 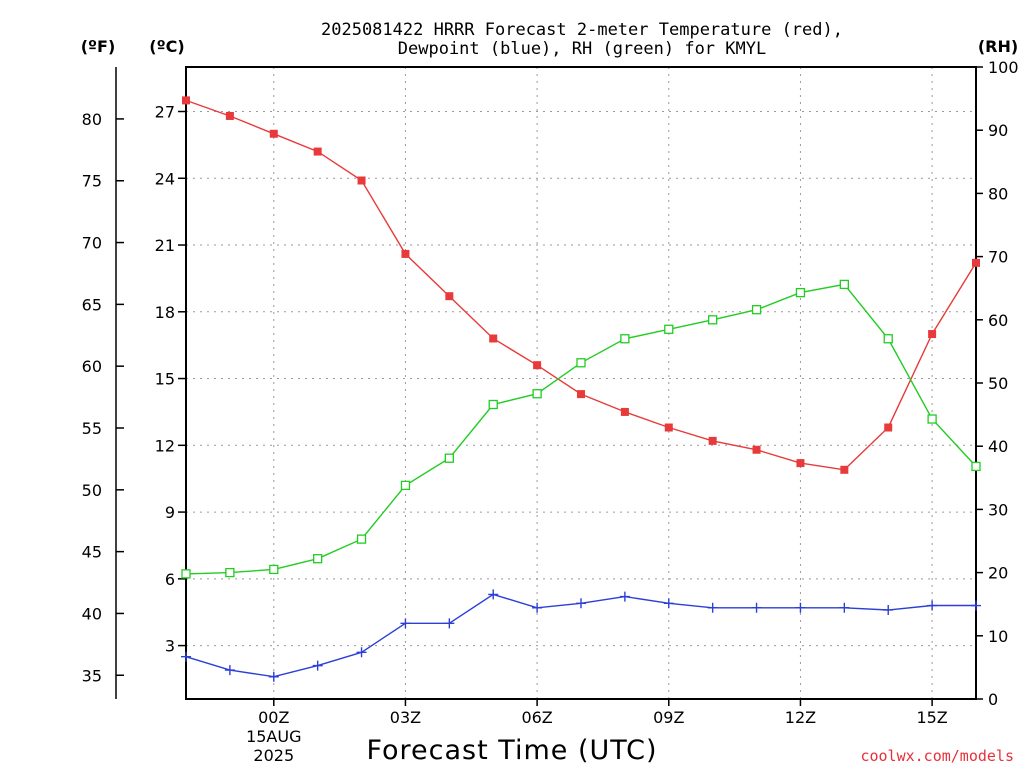 I want to click on rh-tick-label: 30, so click(x=998, y=509).